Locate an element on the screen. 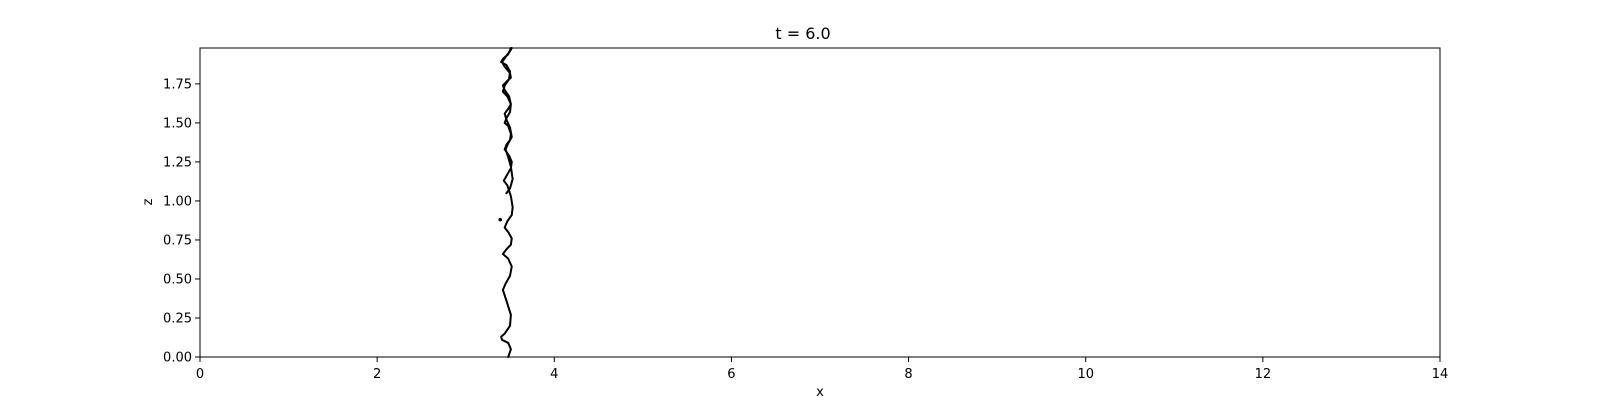 The height and width of the screenshot is (400, 1600). y-tick-label: 0.75 is located at coordinates (177, 240).